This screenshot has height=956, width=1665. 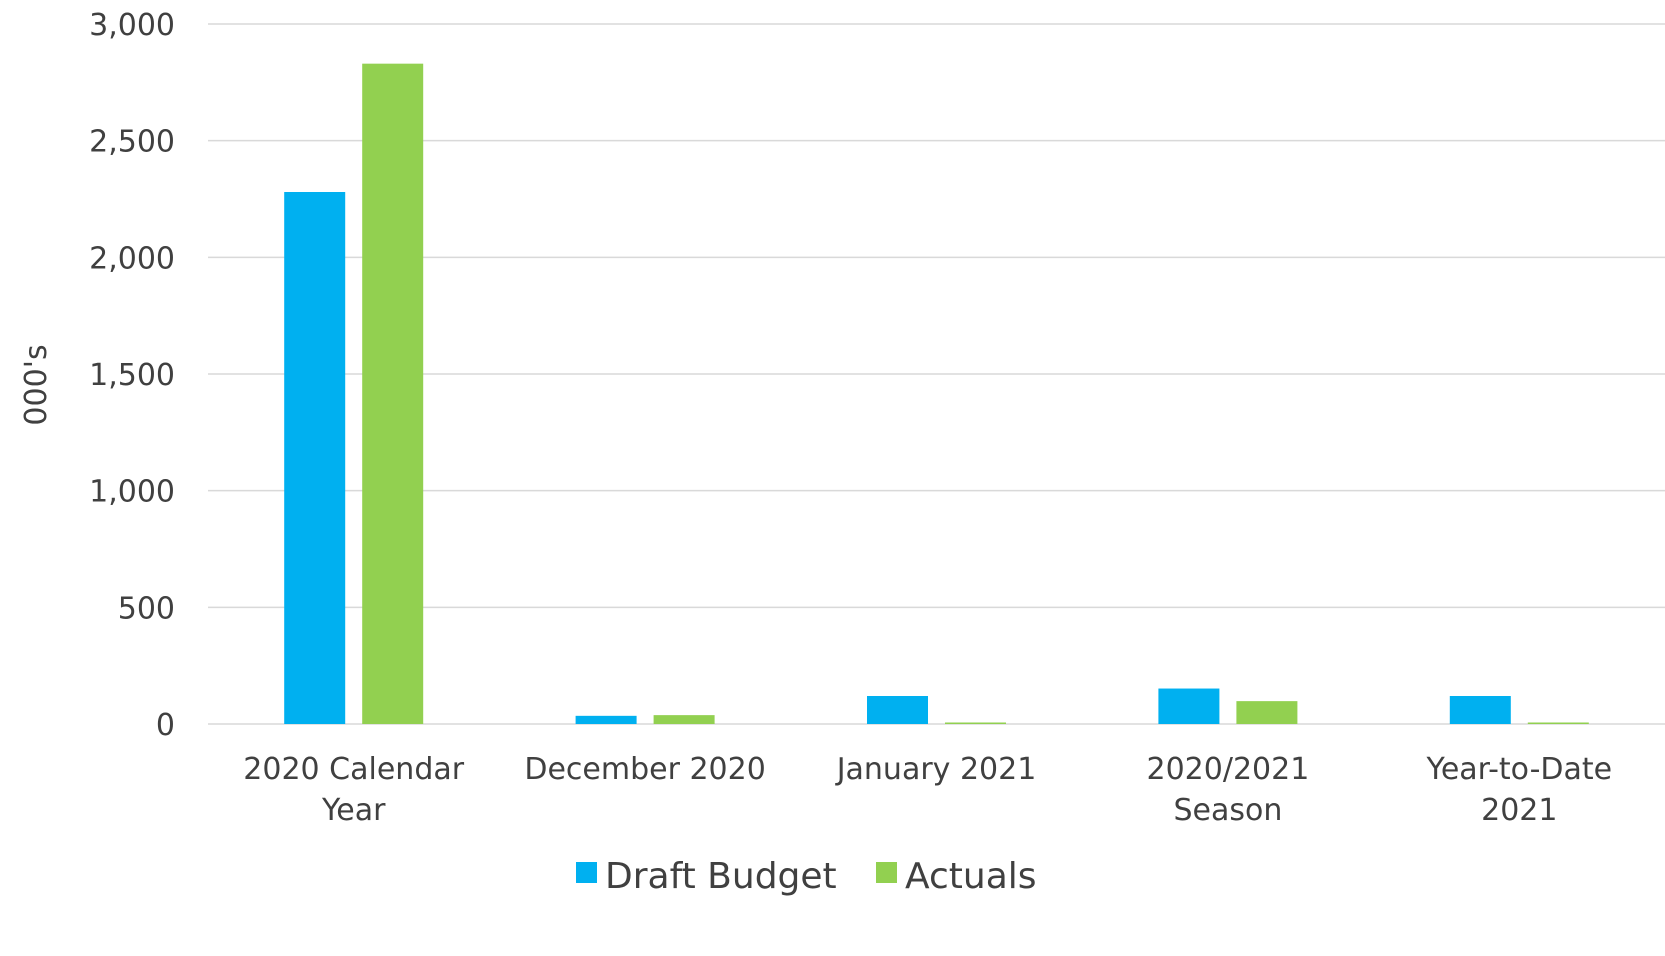 What do you see at coordinates (165, 725) in the screenshot?
I see `y-tick-label: 0` at bounding box center [165, 725].